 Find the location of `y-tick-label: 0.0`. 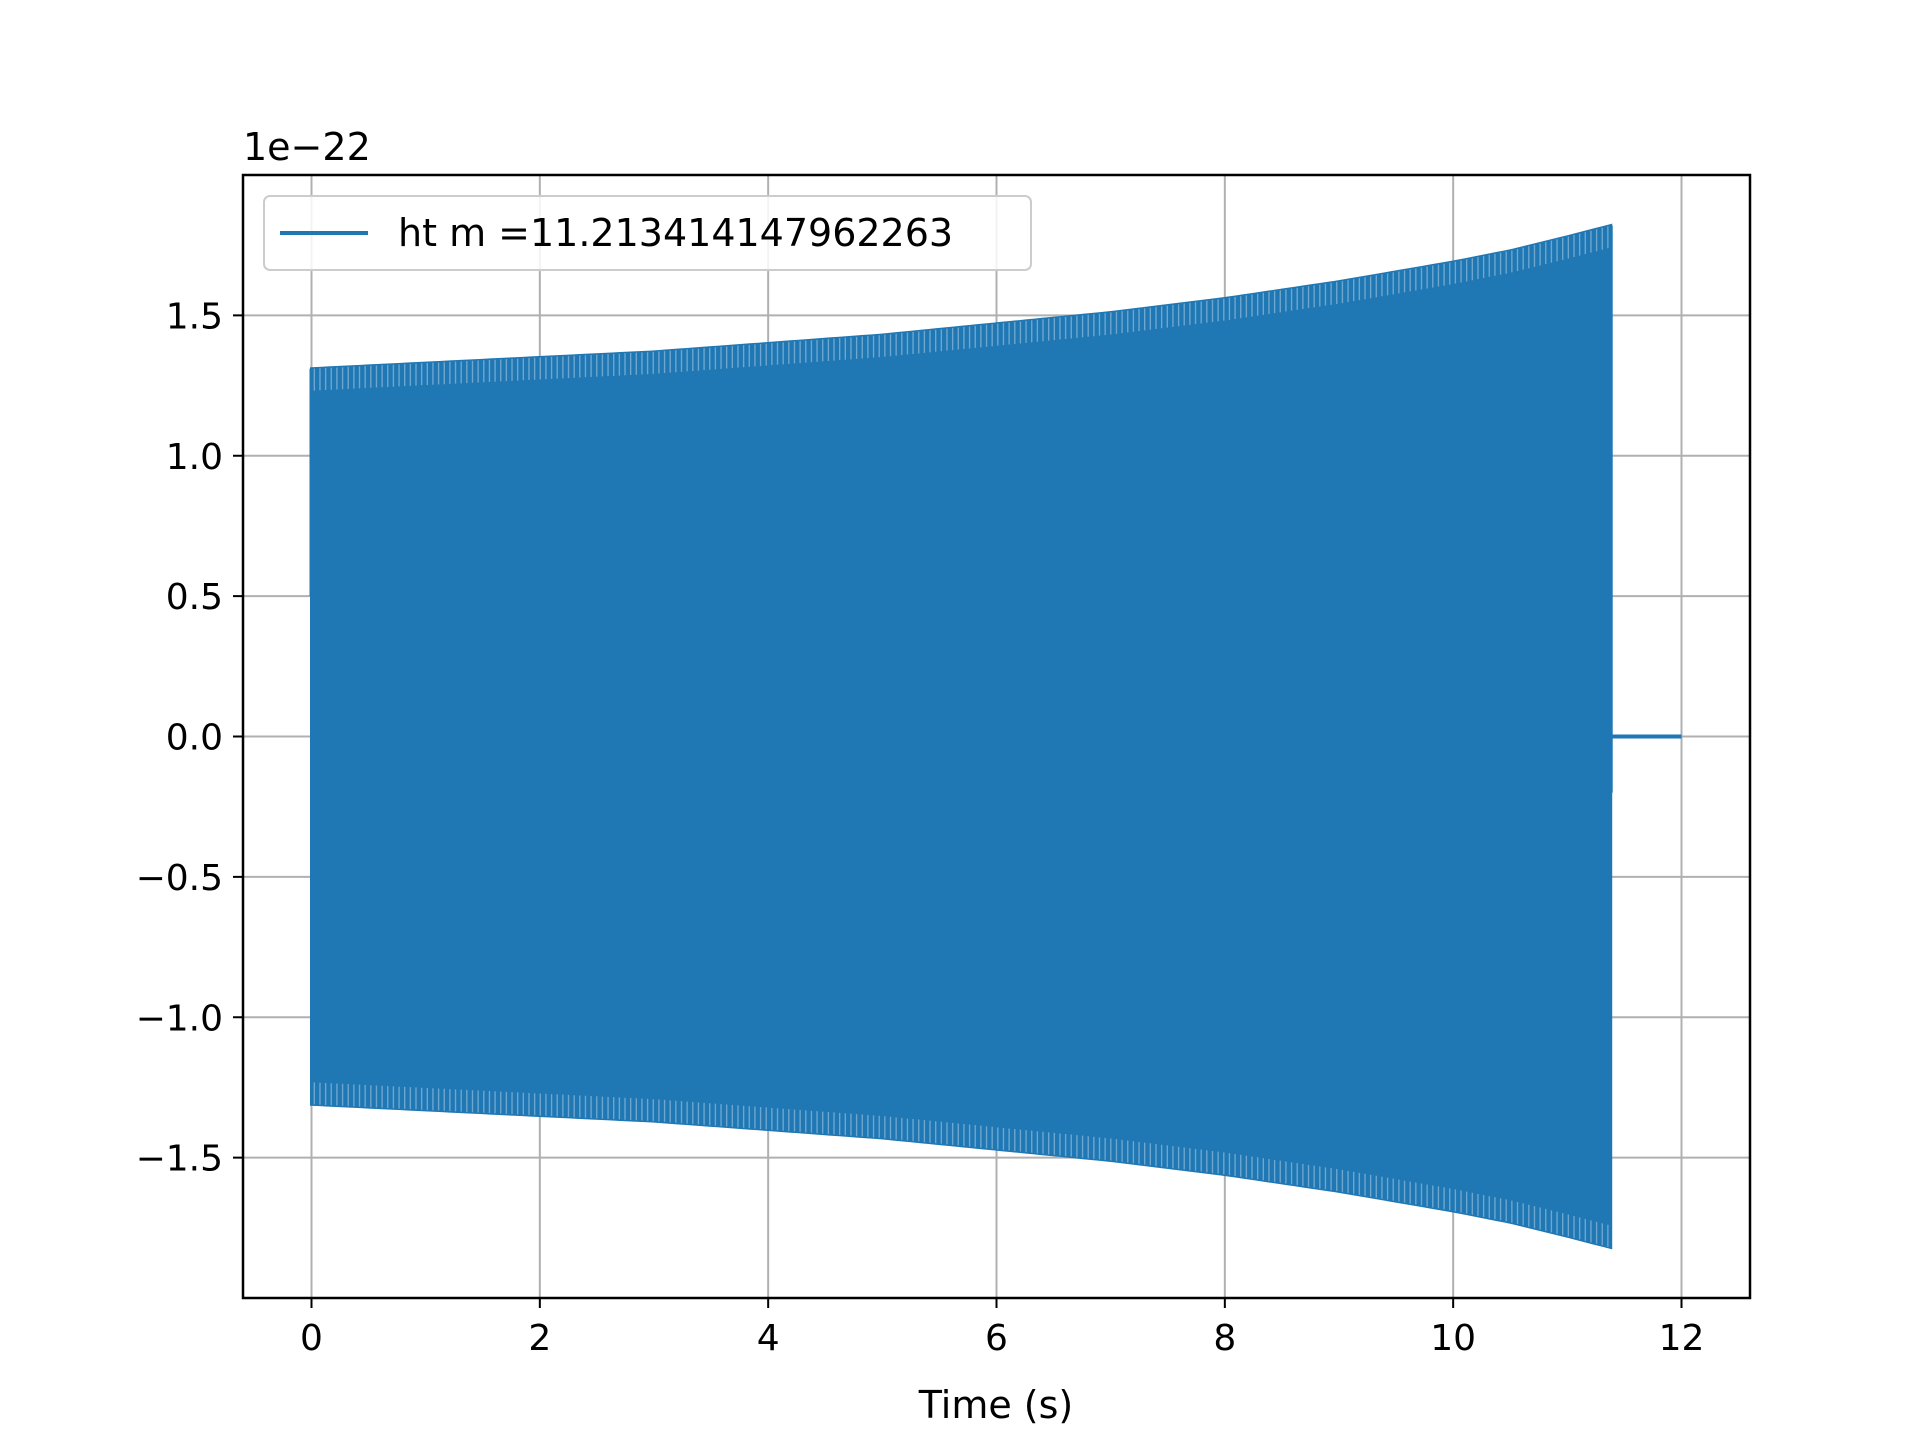

y-tick-label: 0.0 is located at coordinates (194, 738).